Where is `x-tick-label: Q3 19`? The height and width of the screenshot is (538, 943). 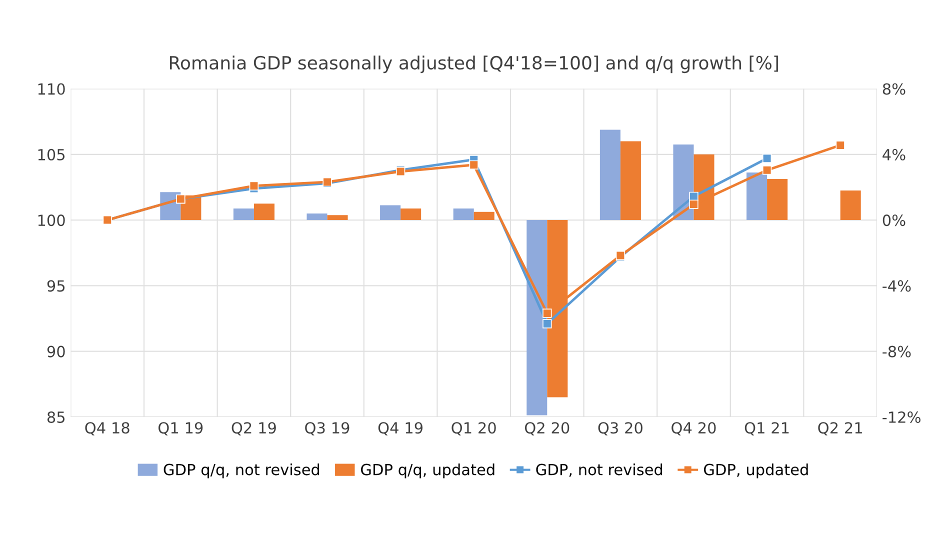
x-tick-label: Q3 19 is located at coordinates (327, 429).